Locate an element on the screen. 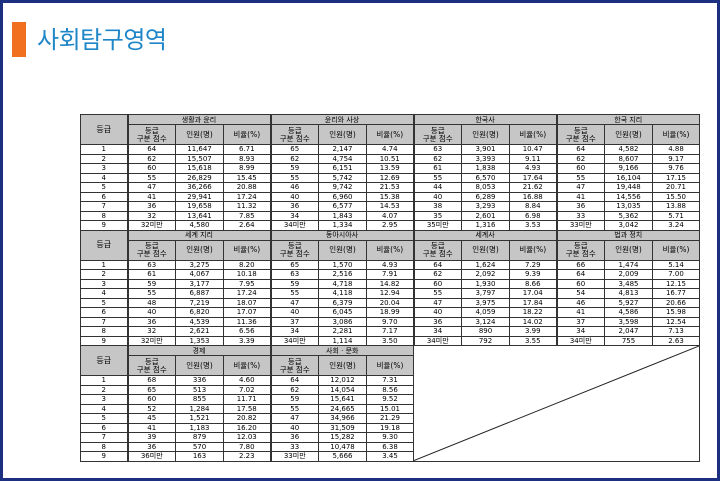  count-cell: 14,054 is located at coordinates (342, 389).